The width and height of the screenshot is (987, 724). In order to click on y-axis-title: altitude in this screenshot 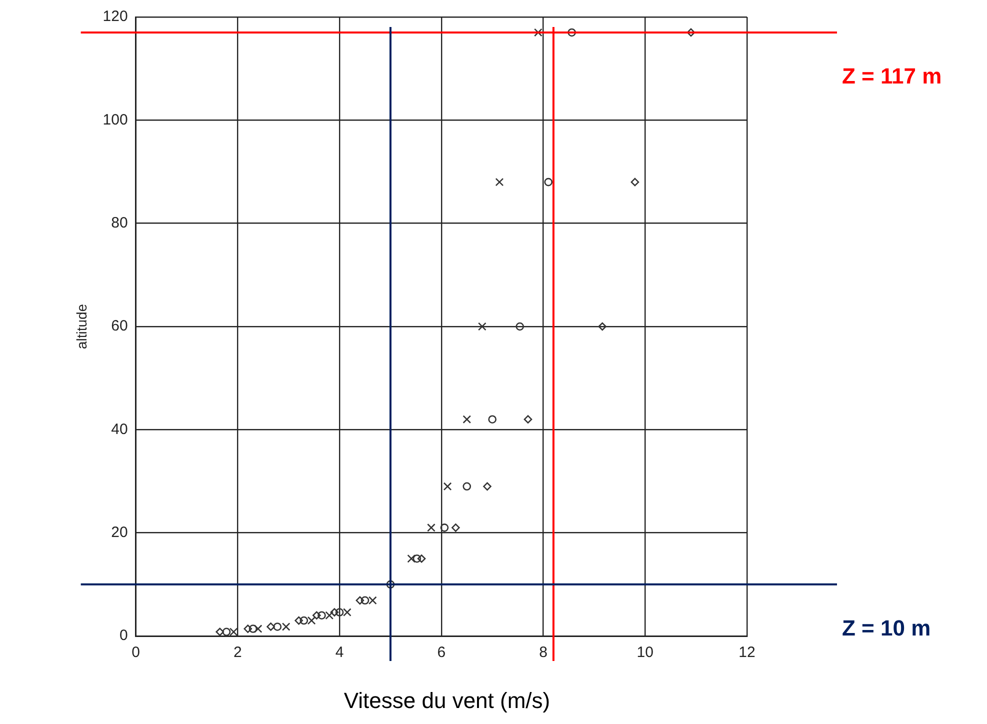, I will do `click(81, 327)`.